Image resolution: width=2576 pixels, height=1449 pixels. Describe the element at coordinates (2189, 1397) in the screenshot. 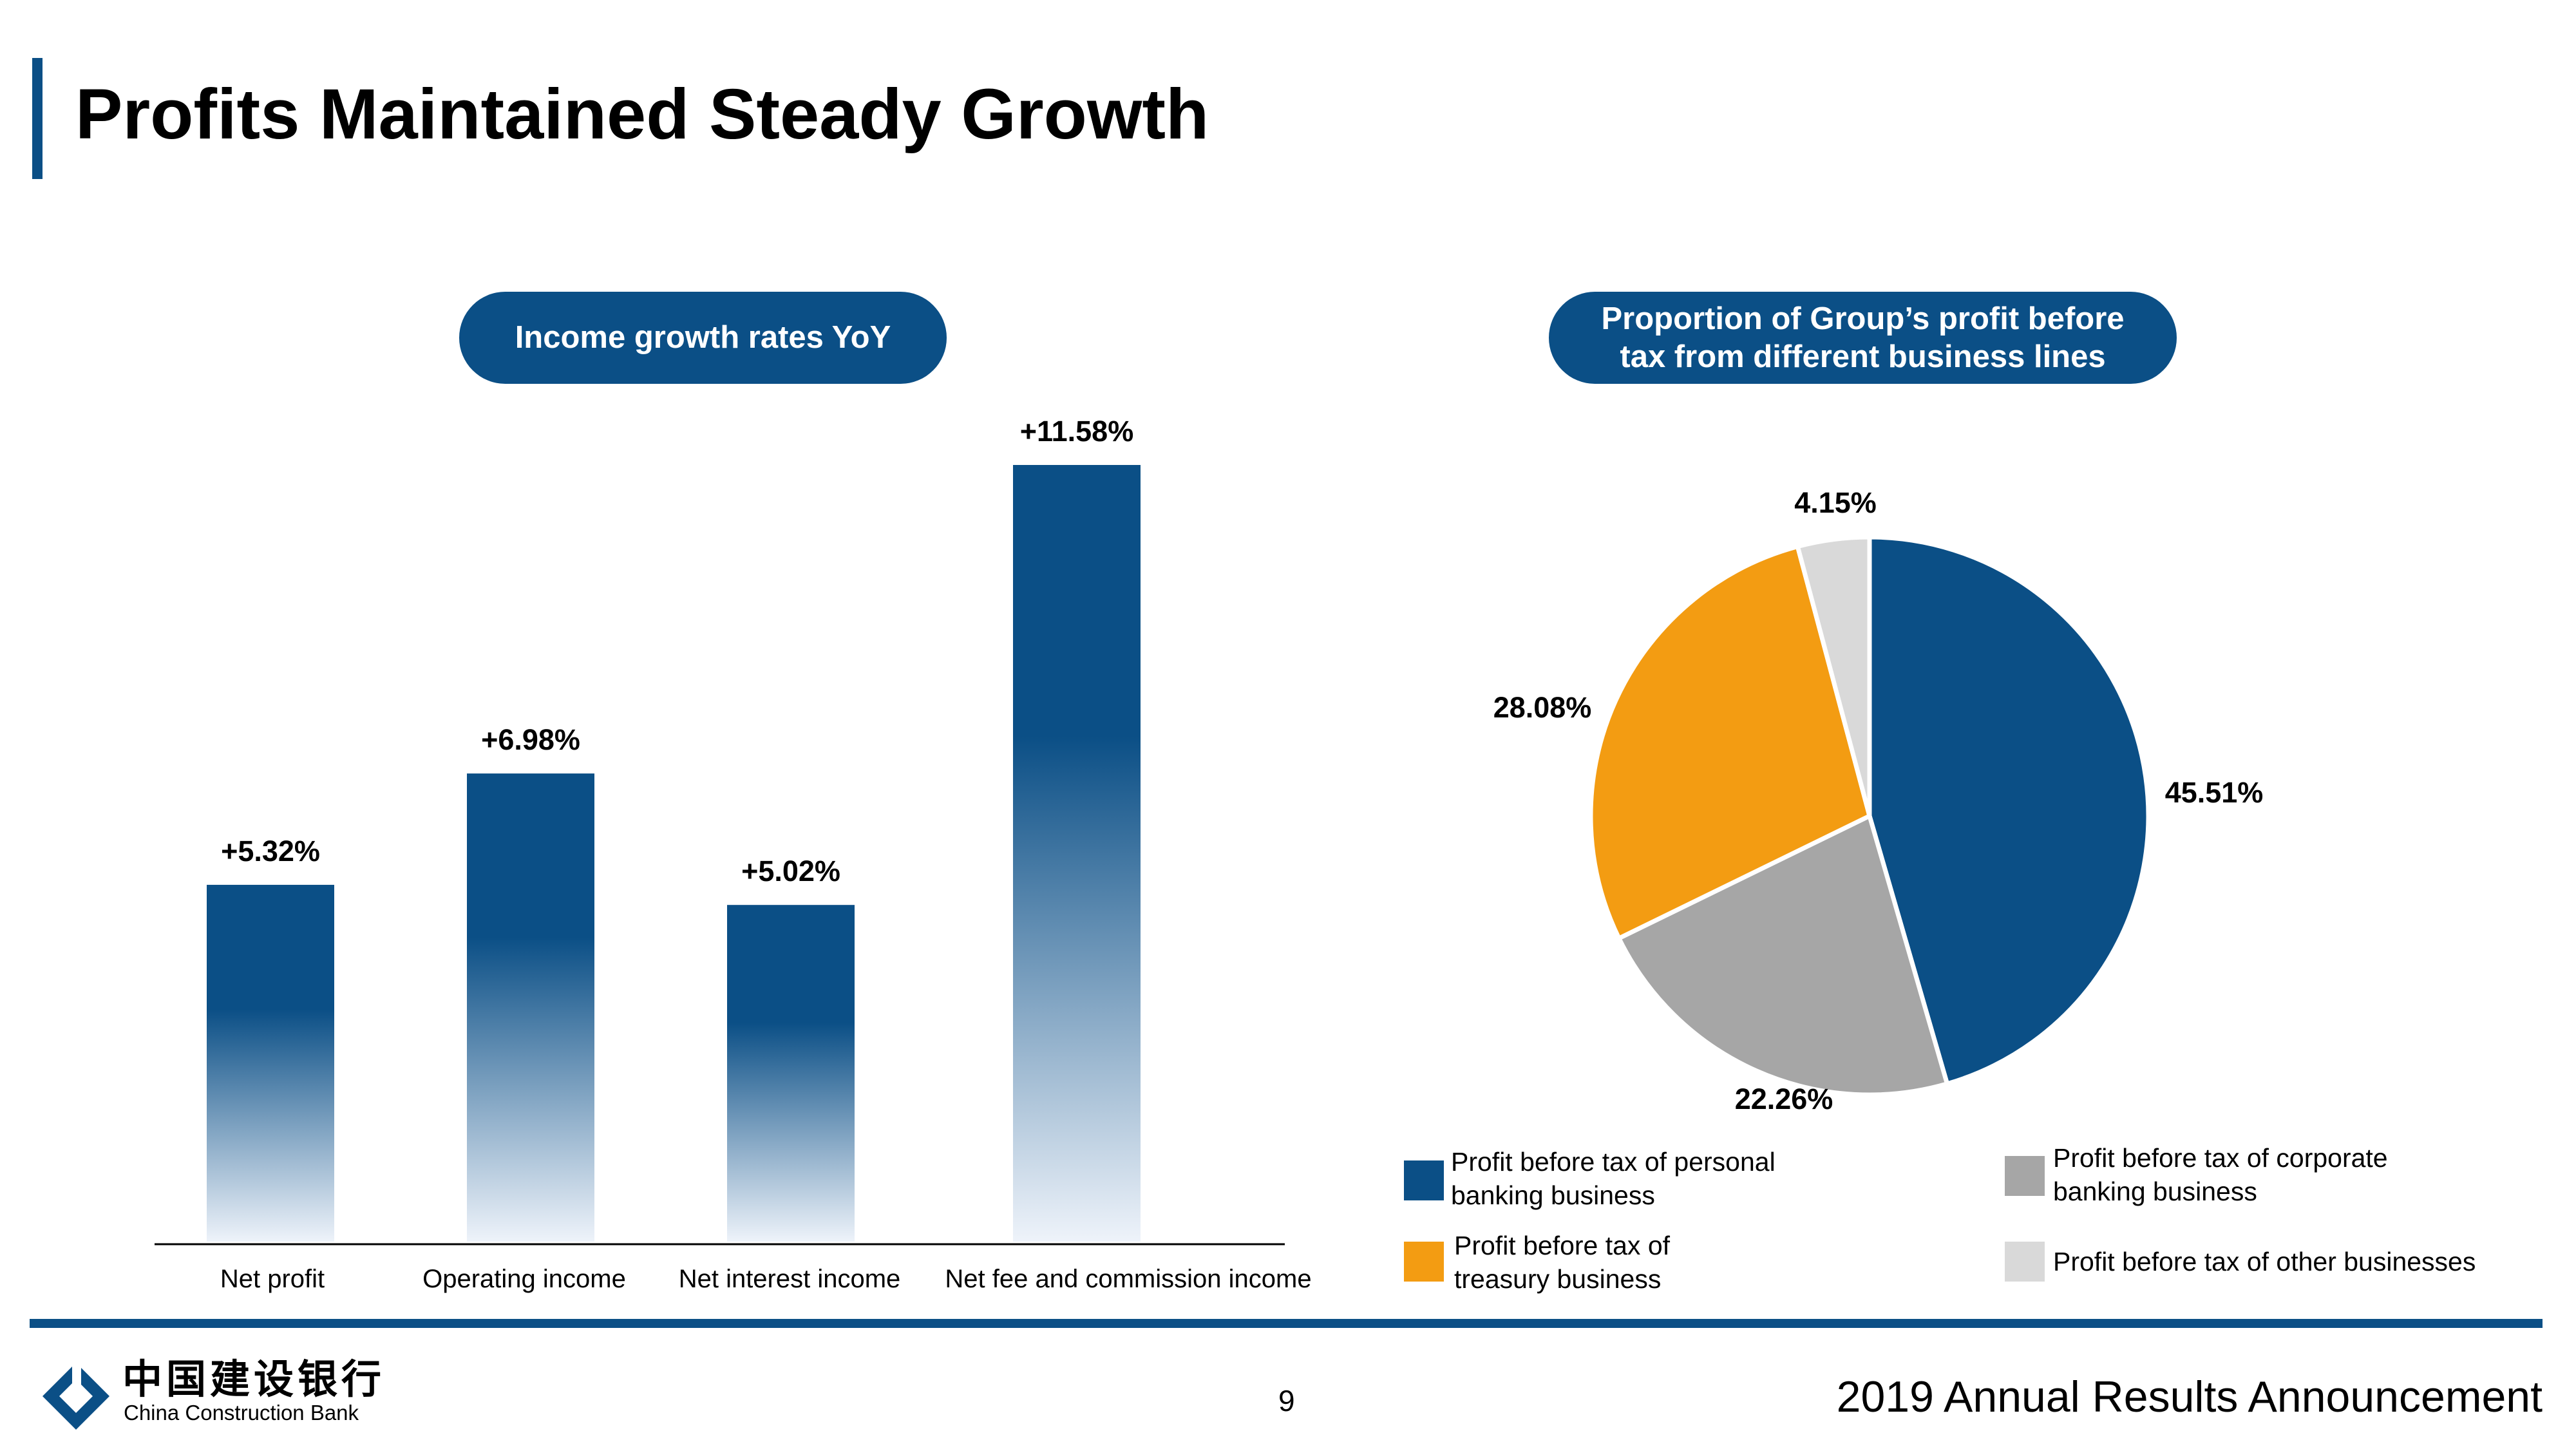

I see `footer-announcement: 2019 Annual Results Announcement` at that location.